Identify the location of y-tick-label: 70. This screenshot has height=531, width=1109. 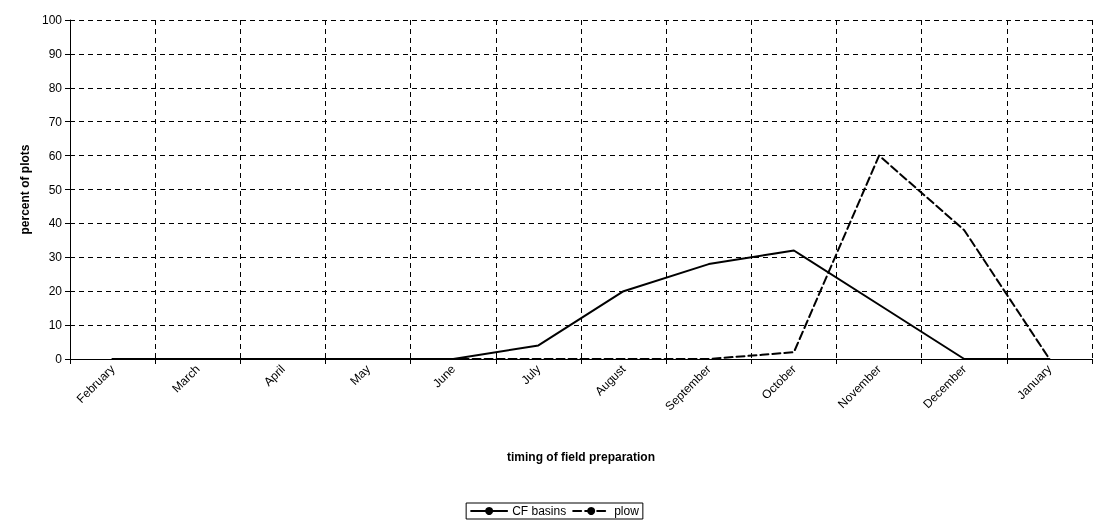
(55, 121).